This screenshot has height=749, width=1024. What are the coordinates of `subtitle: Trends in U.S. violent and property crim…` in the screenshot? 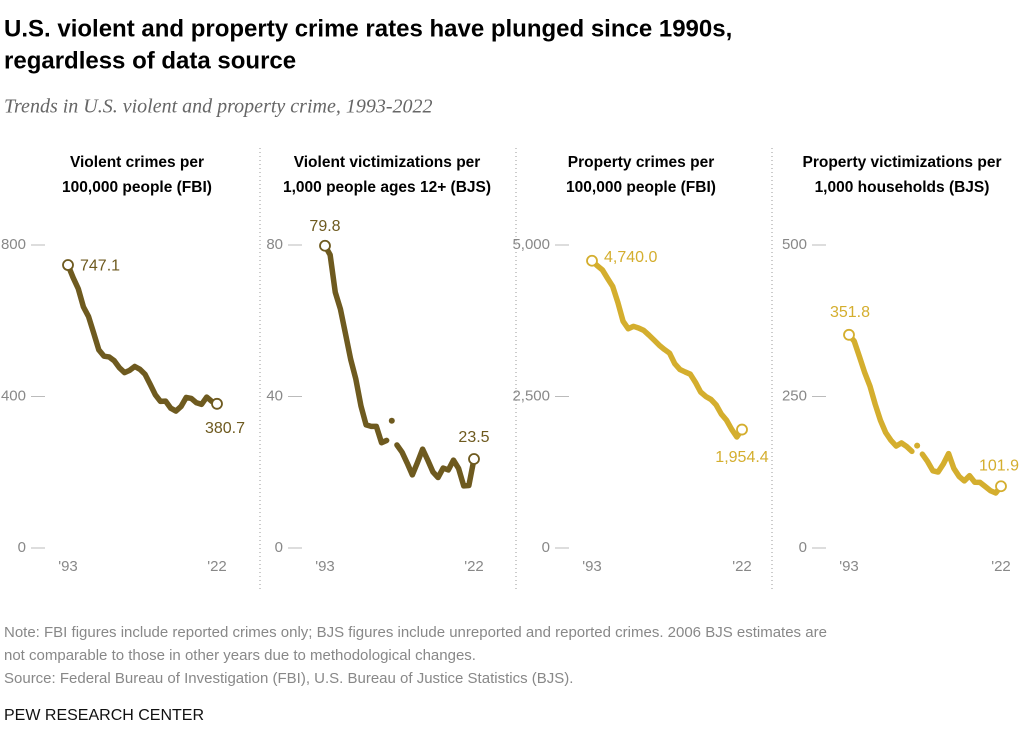 It's located at (218, 107).